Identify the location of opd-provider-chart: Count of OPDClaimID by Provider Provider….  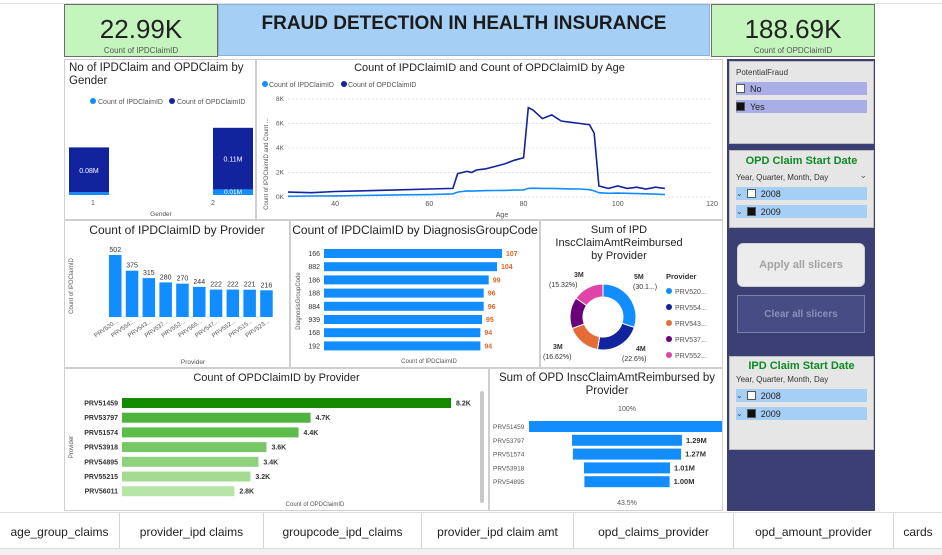
(276, 439).